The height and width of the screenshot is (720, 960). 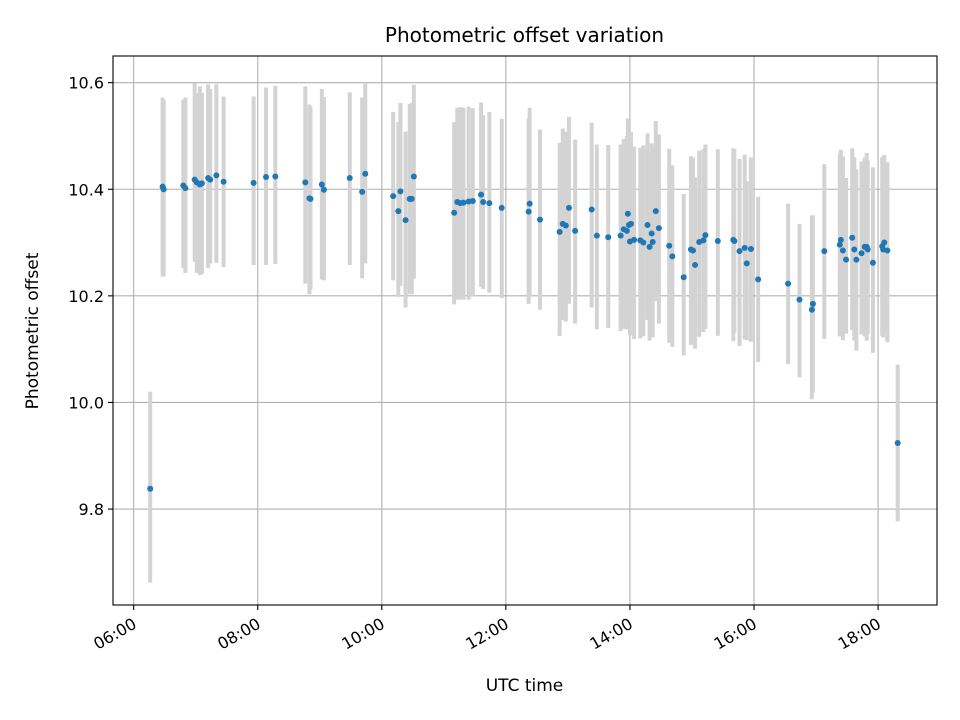 What do you see at coordinates (525, 686) in the screenshot?
I see `x-axis-title: UTC time` at bounding box center [525, 686].